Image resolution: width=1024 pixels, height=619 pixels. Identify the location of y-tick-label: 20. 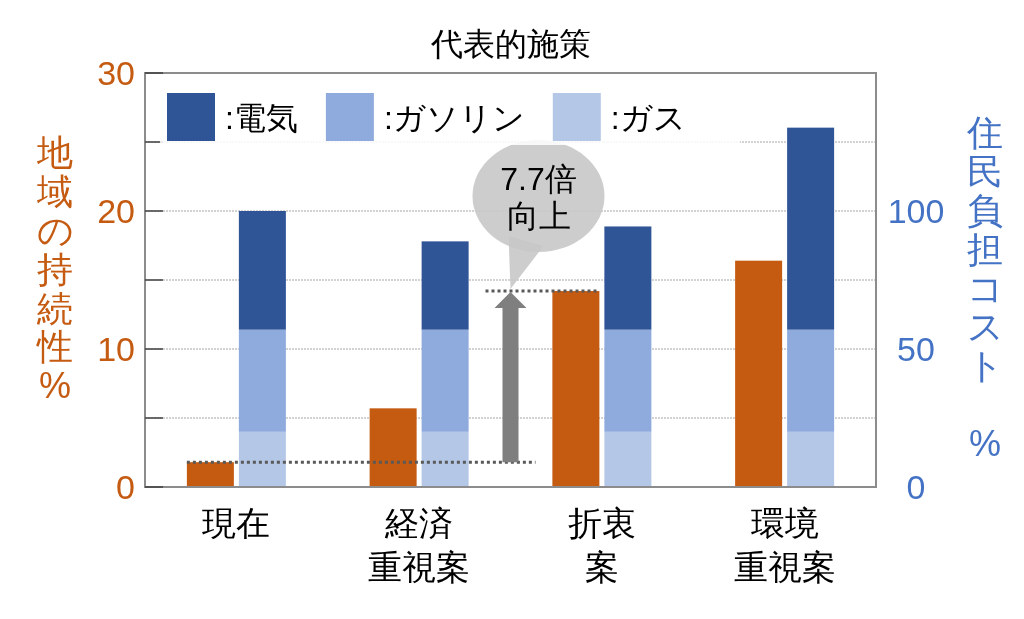
(116, 211).